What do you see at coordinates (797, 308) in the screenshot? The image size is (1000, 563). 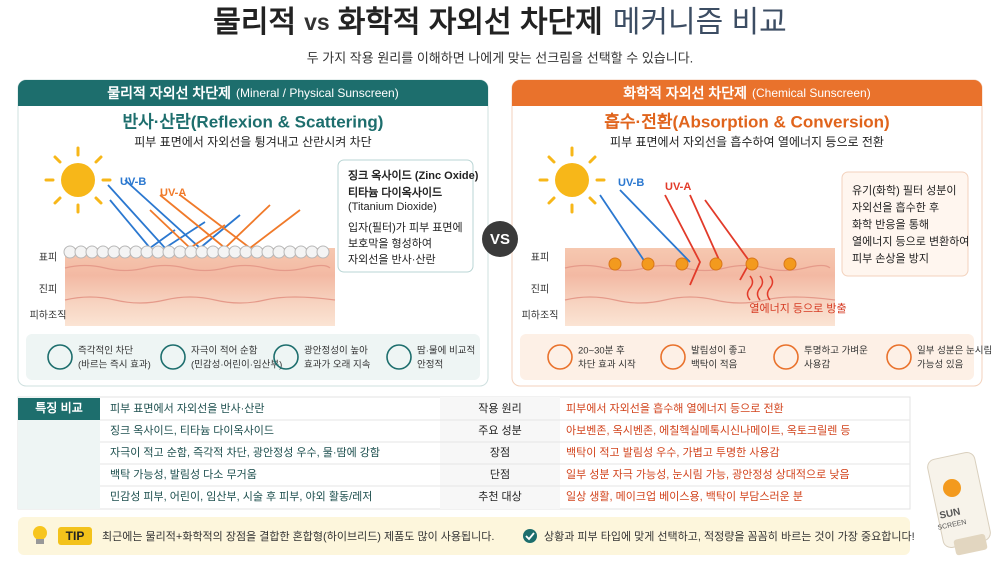 I see `heat-label: 열에너지 등으로 방출` at bounding box center [797, 308].